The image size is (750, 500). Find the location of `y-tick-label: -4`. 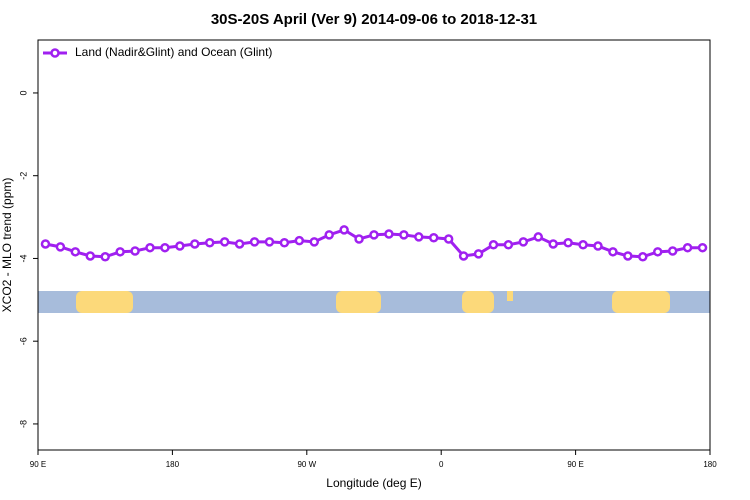

y-tick-label: -4 is located at coordinates (23, 258).